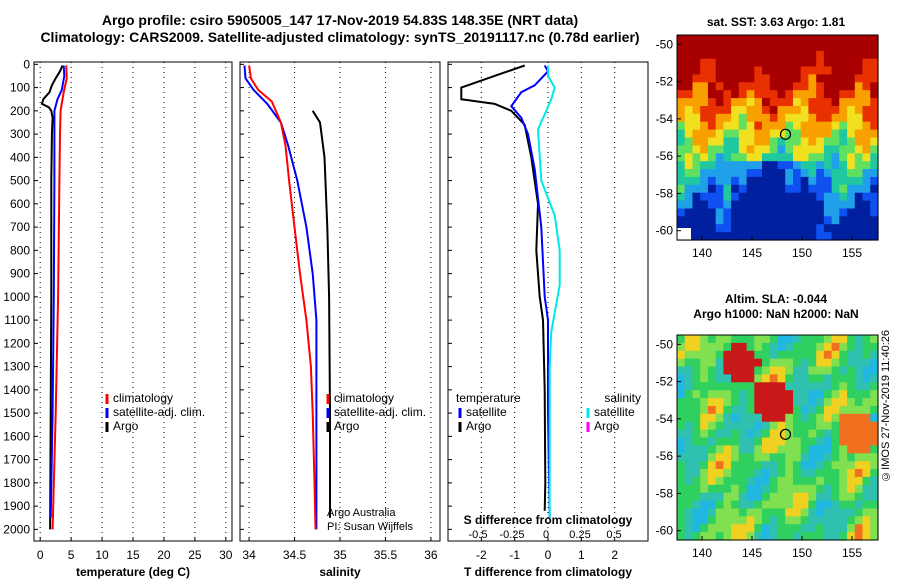  Describe the element at coordinates (16, 297) in the screenshot. I see `depth-tick-label: 1000` at that location.